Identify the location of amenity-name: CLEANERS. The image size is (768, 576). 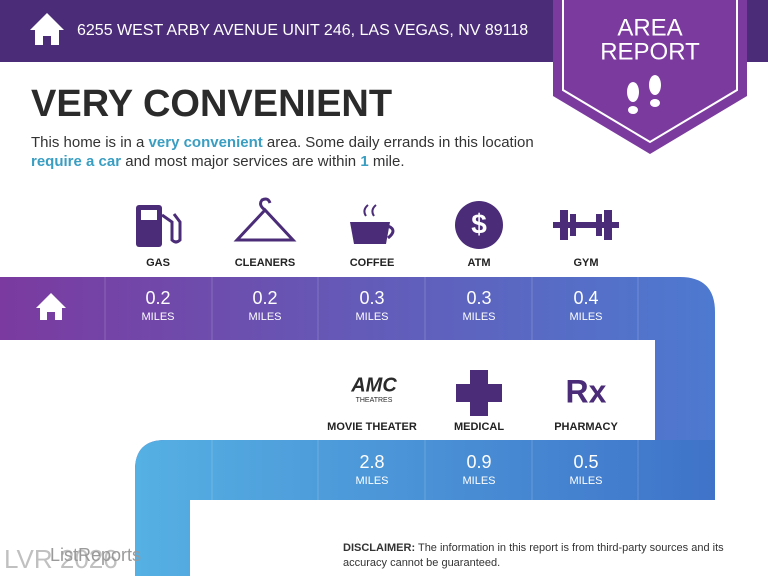
(265, 263).